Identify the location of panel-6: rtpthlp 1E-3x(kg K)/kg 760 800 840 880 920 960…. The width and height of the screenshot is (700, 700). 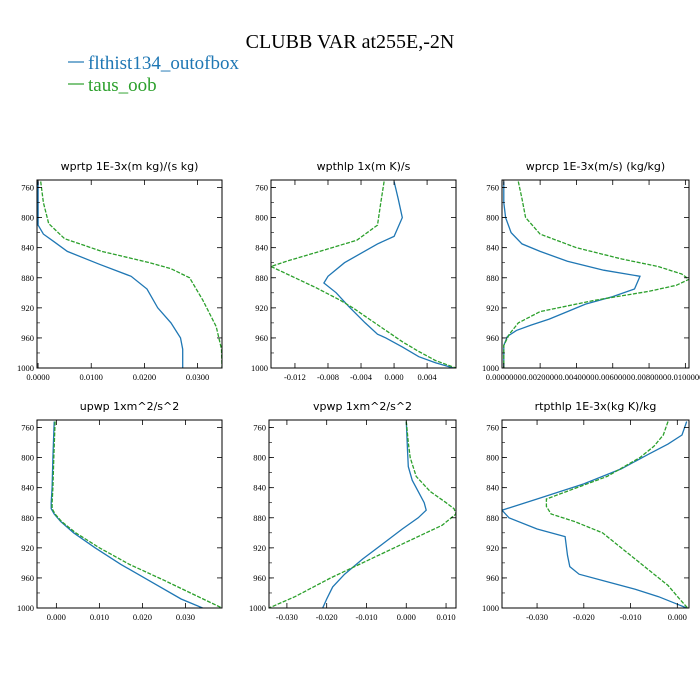
(586, 511).